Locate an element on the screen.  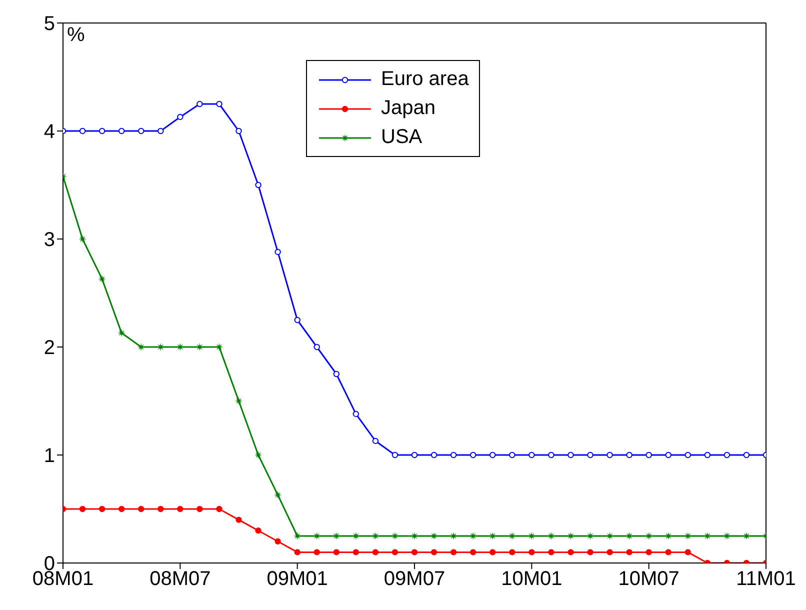
x-tick-label: 10M07 is located at coordinates (649, 579).